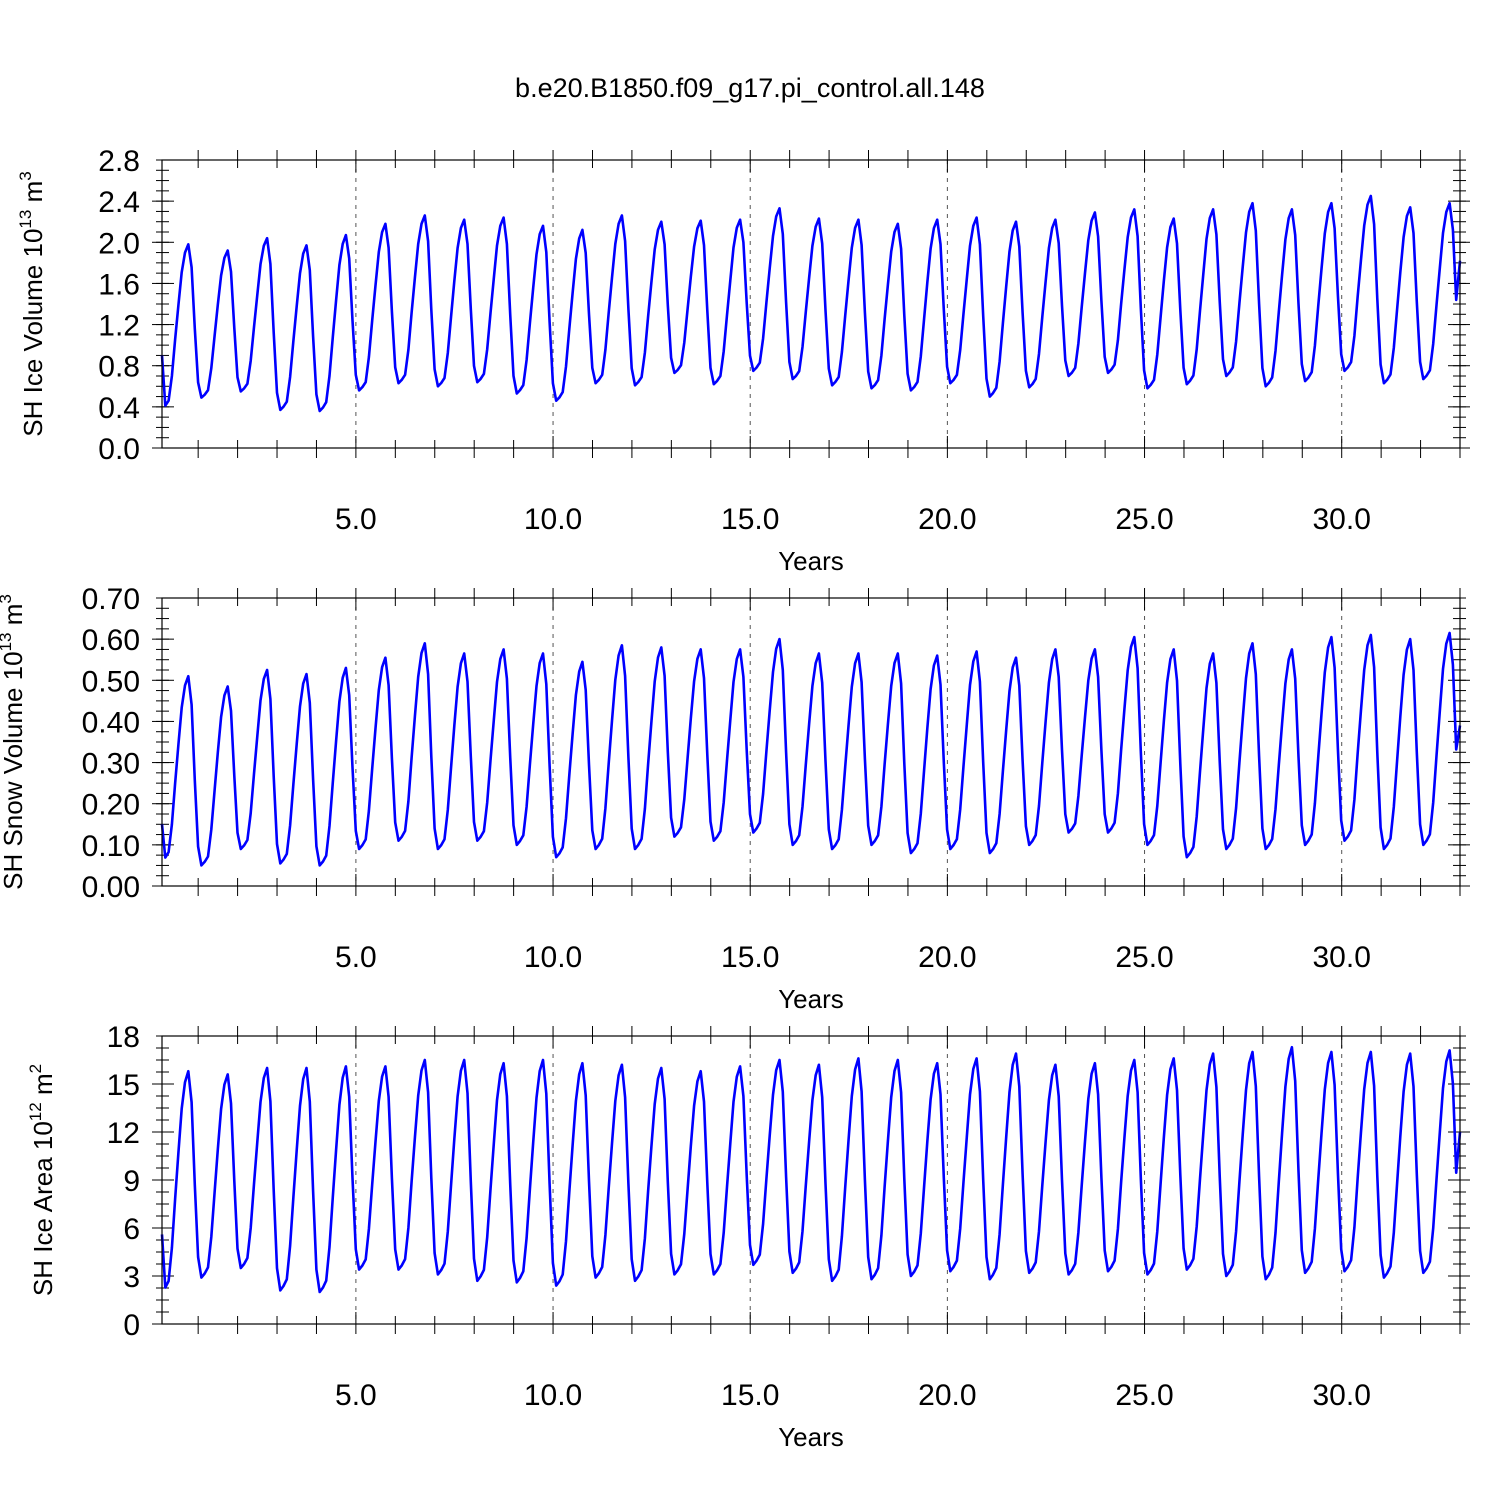 This screenshot has height=1500, width=1500. Describe the element at coordinates (111, 640) in the screenshot. I see `y-tick-label: 0.60` at that location.